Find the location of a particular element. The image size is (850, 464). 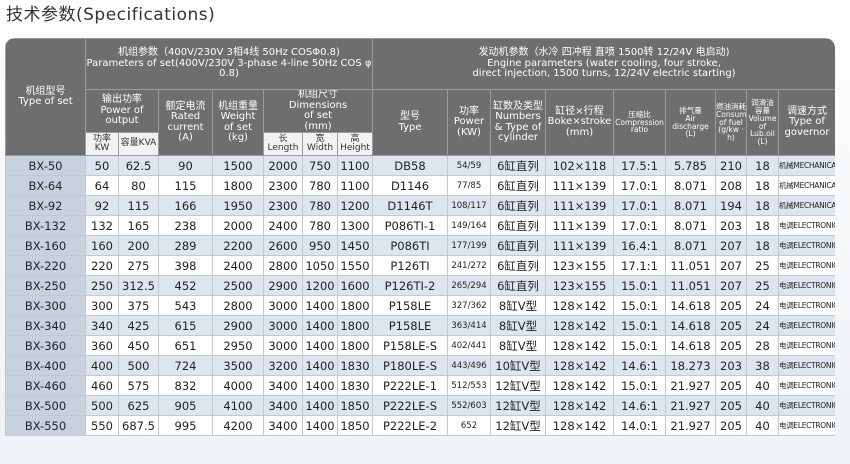

header-text: Length is located at coordinates (283, 148).